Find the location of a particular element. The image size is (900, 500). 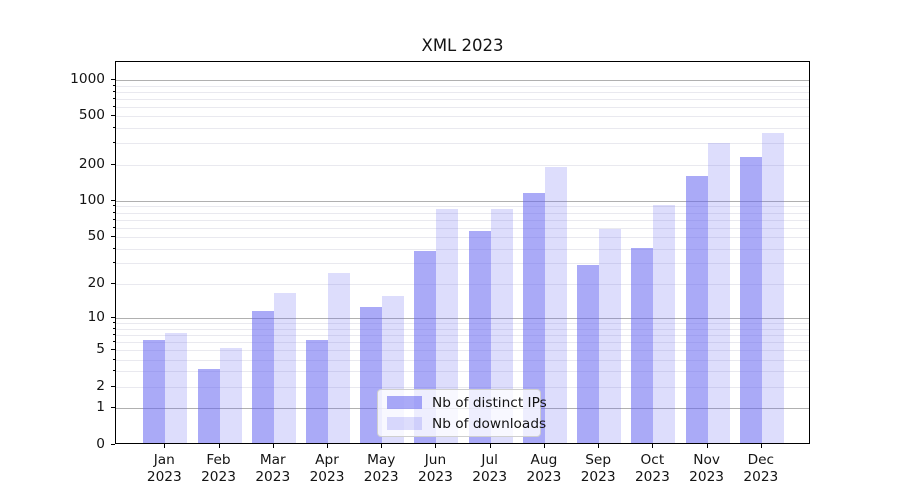

legend-swatch-downloads is located at coordinates (404, 423).